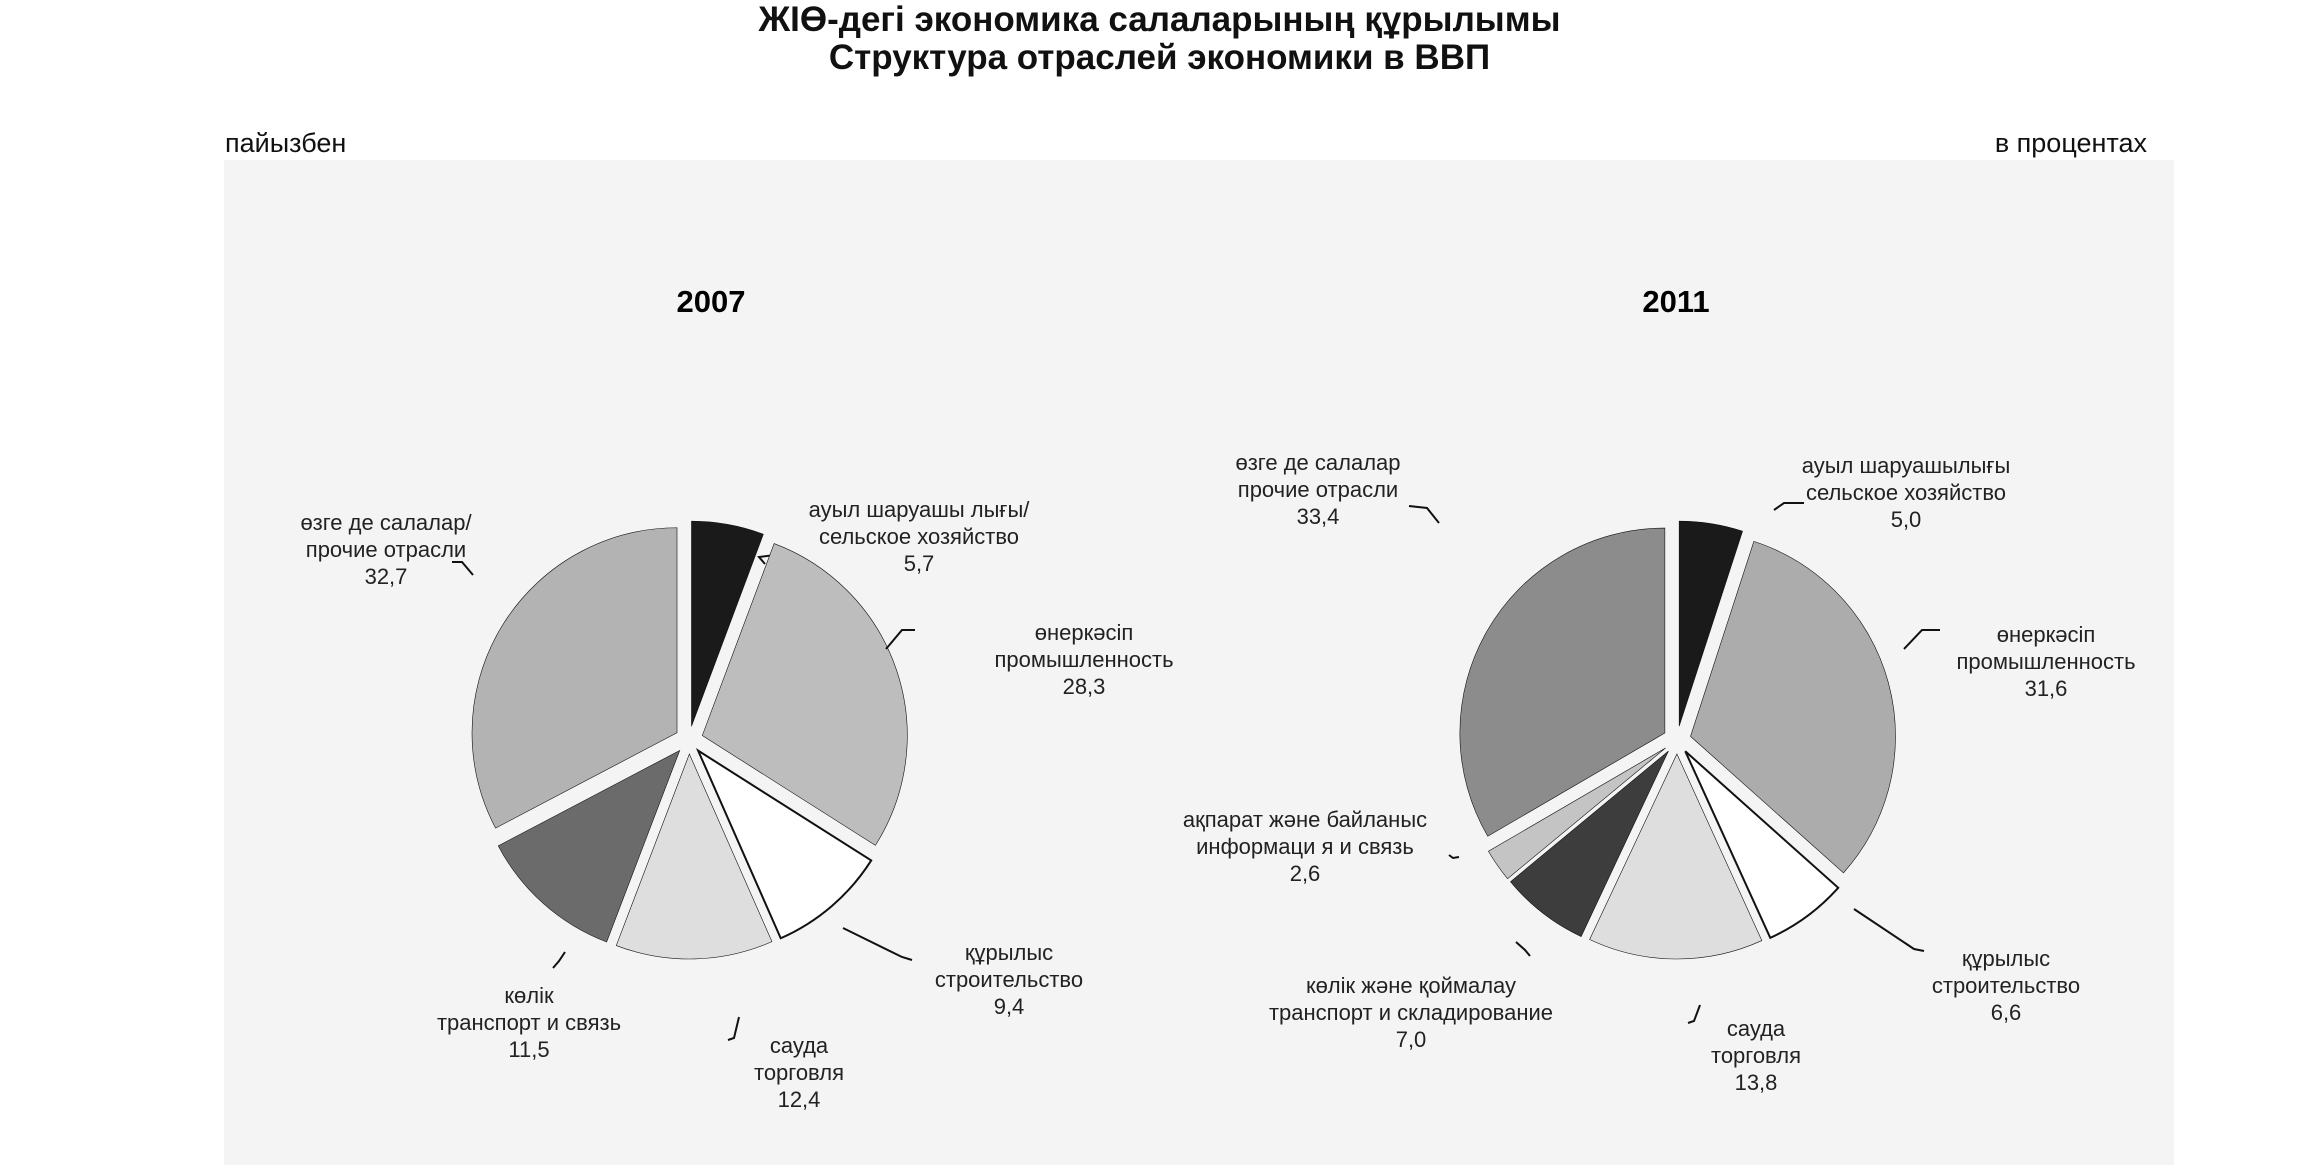 This screenshot has width=2319, height=1165. I want to click on pie-2007-label-2-kz: құрылыс, so click(1009, 952).